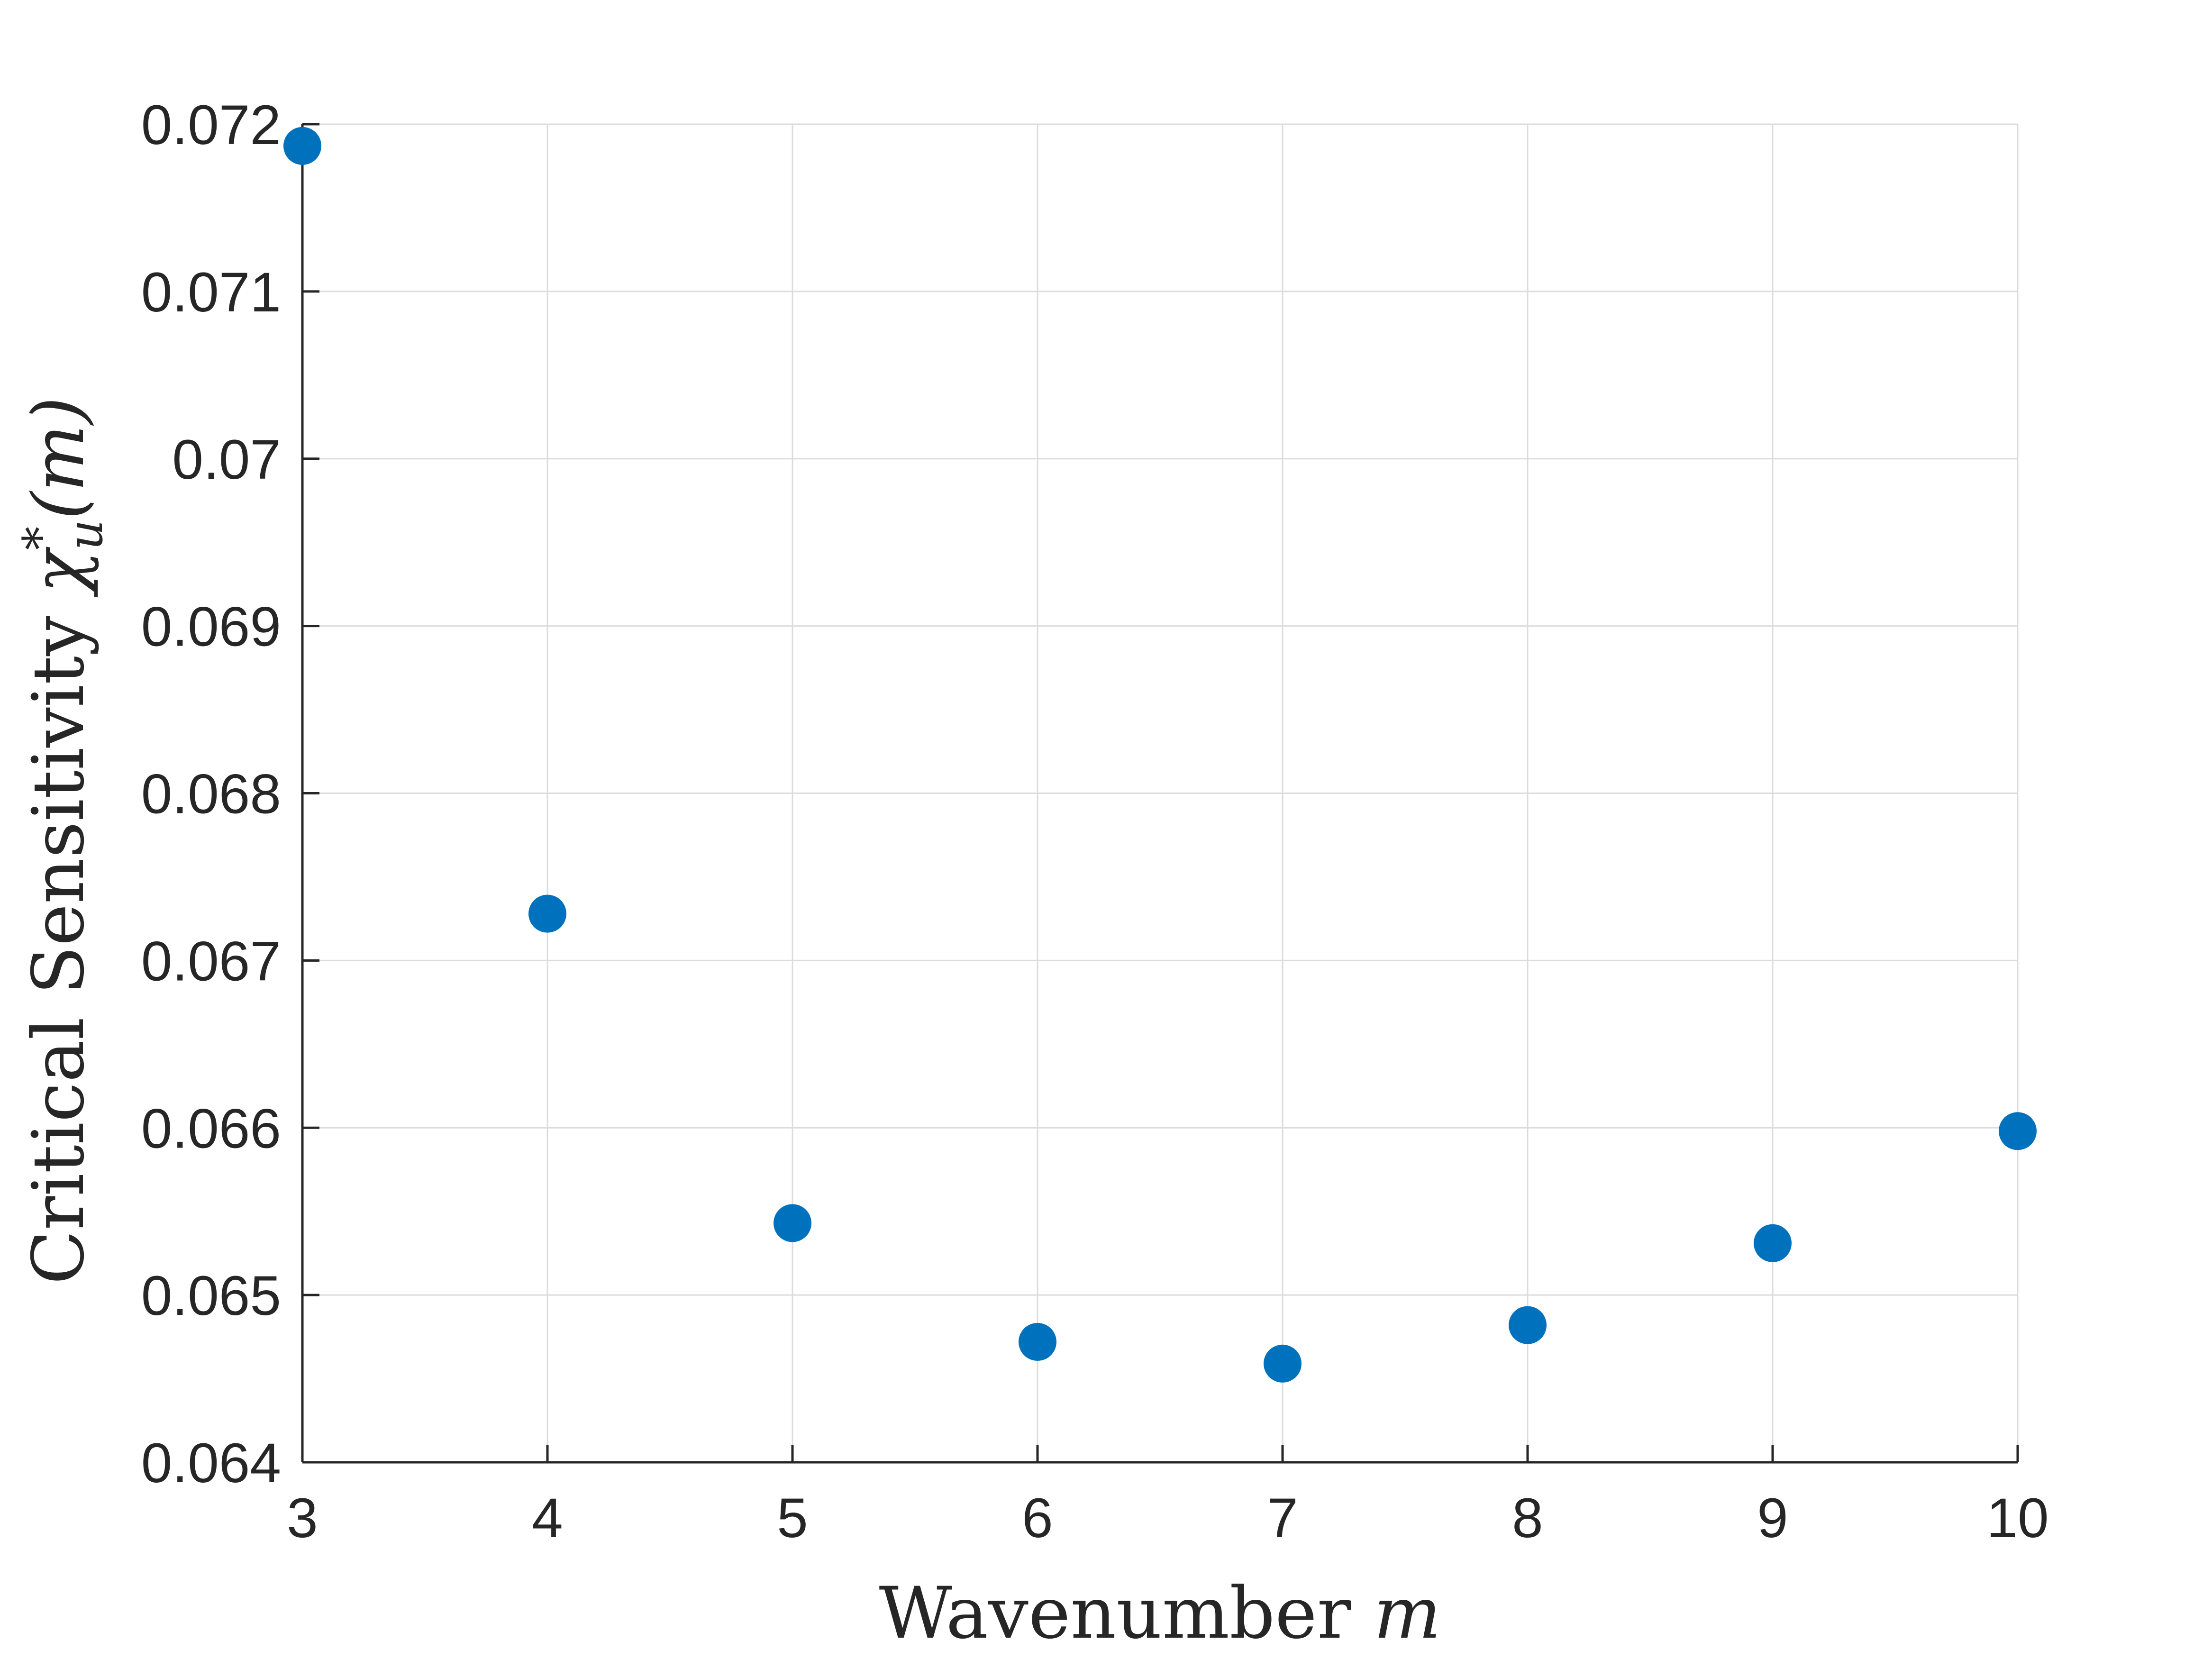 This screenshot has height=1659, width=2212. Describe the element at coordinates (1037, 1518) in the screenshot. I see `x-tick-label: 6` at that location.